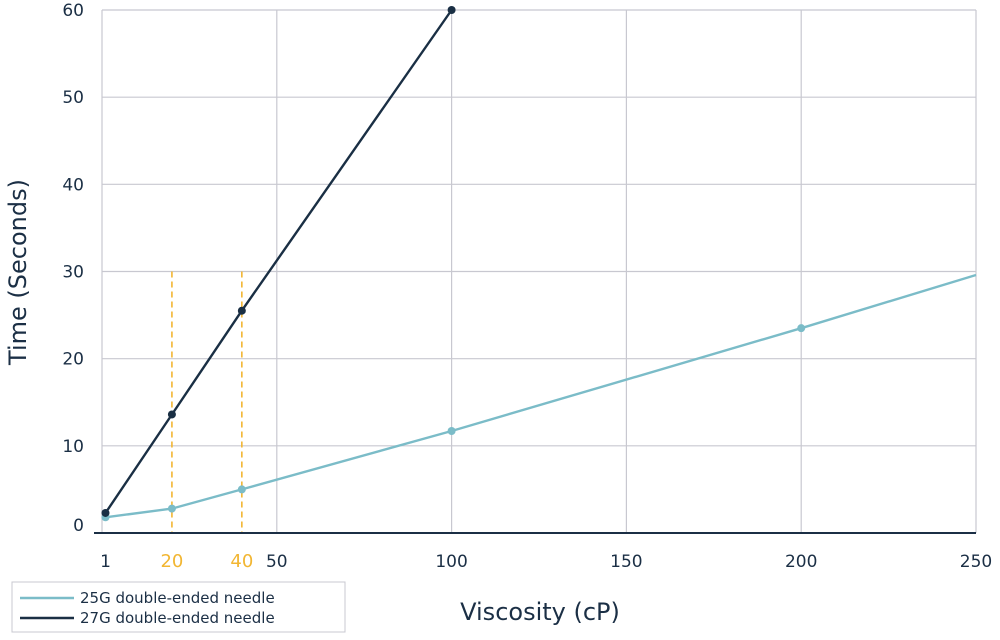 The height and width of the screenshot is (640, 1000). What do you see at coordinates (73, 11) in the screenshot?
I see `y-tick-label-60: 60` at bounding box center [73, 11].